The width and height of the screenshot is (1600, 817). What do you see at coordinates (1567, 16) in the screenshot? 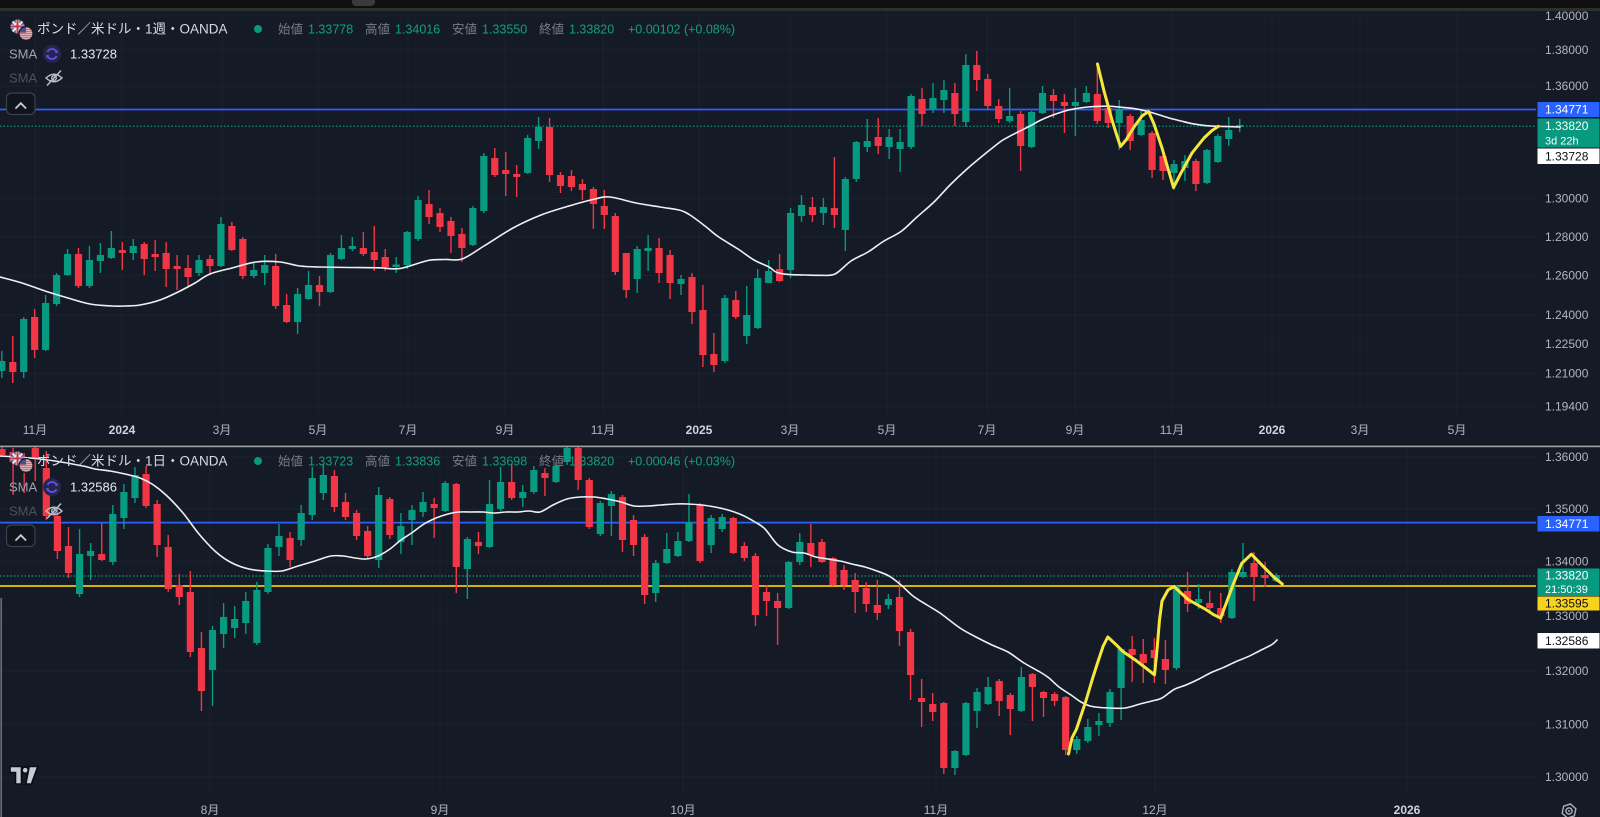
I see `svg-text: 1.40000` at bounding box center [1567, 16].